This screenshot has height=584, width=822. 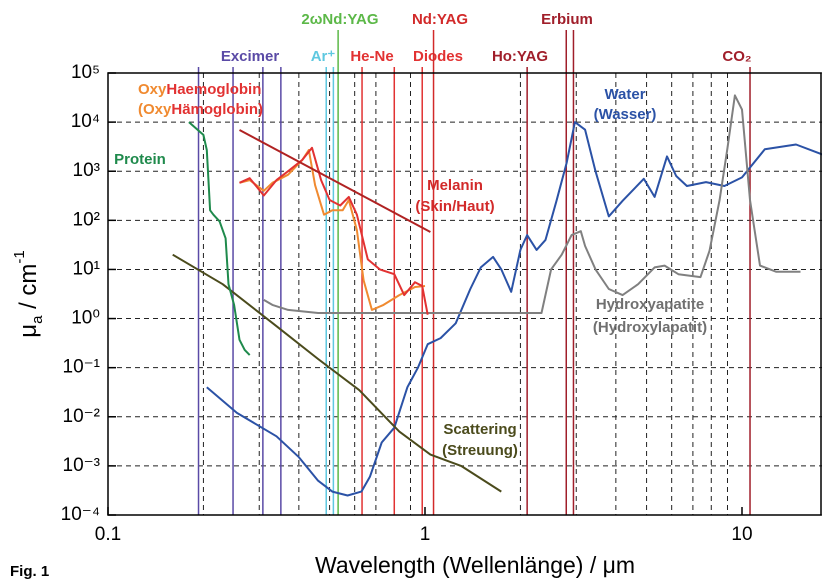 I want to click on y-tick-label: 10⁻³, so click(x=82, y=465).